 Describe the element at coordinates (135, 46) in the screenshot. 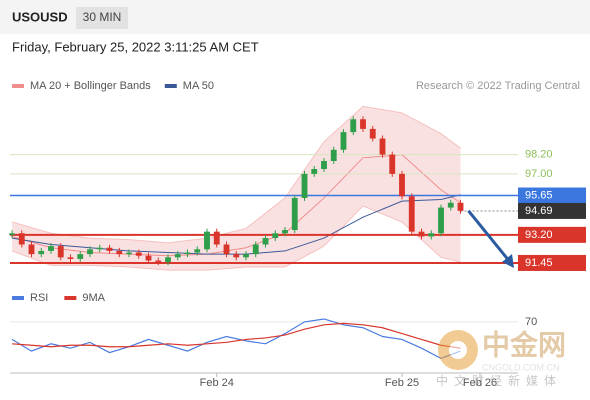

I see `datetime: Friday, February 25, 2022 3:11:25 AM CET` at that location.